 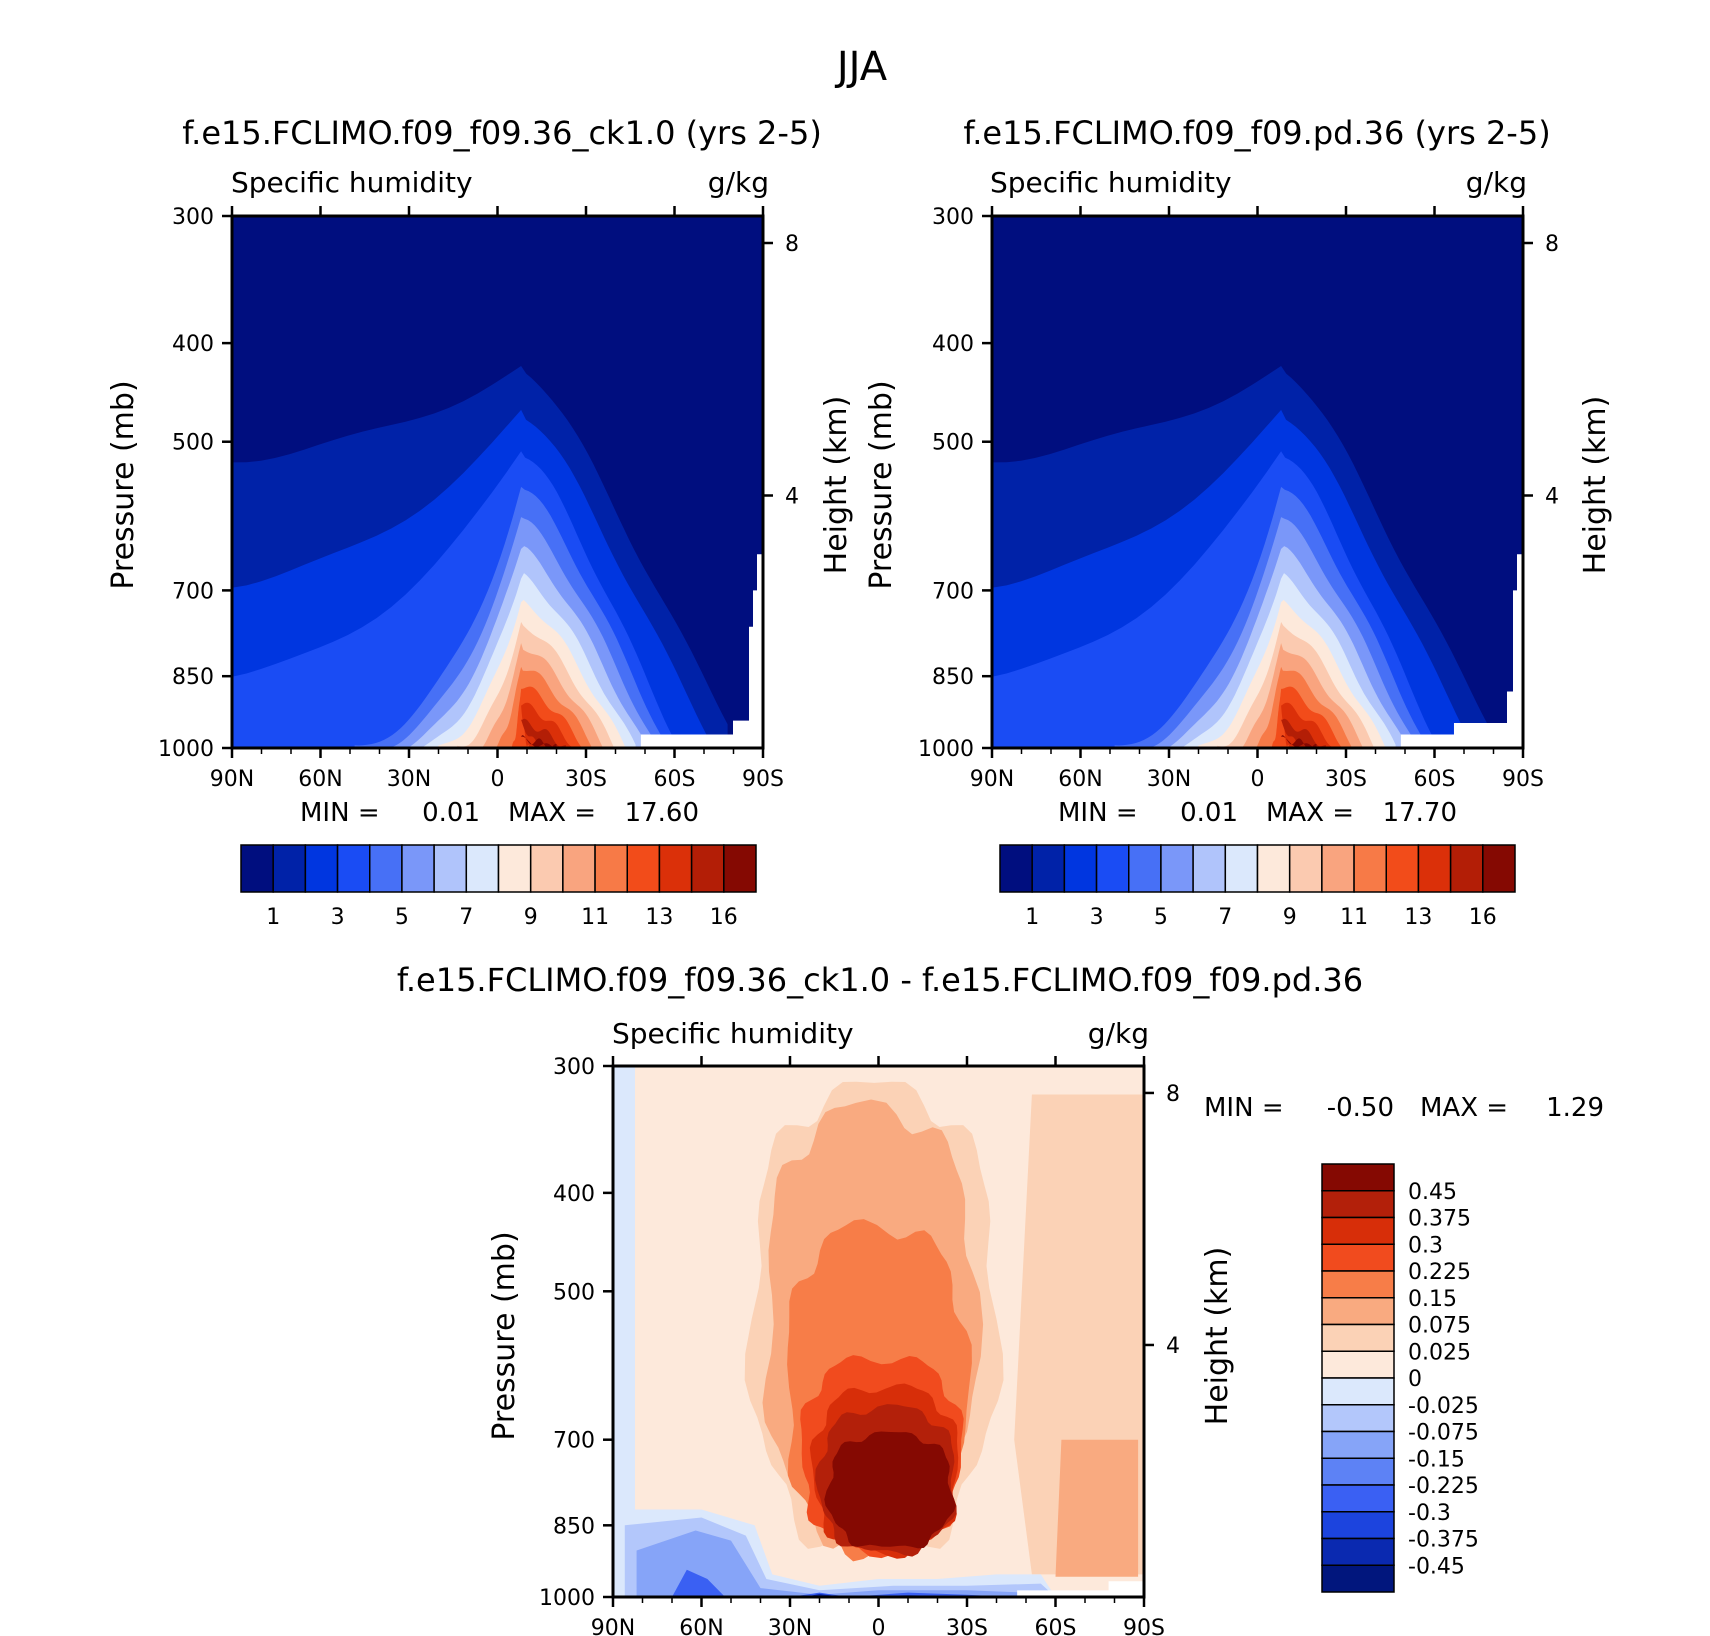 What do you see at coordinates (352, 182) in the screenshot?
I see `panel-left-variable-label: Specific humidity` at bounding box center [352, 182].